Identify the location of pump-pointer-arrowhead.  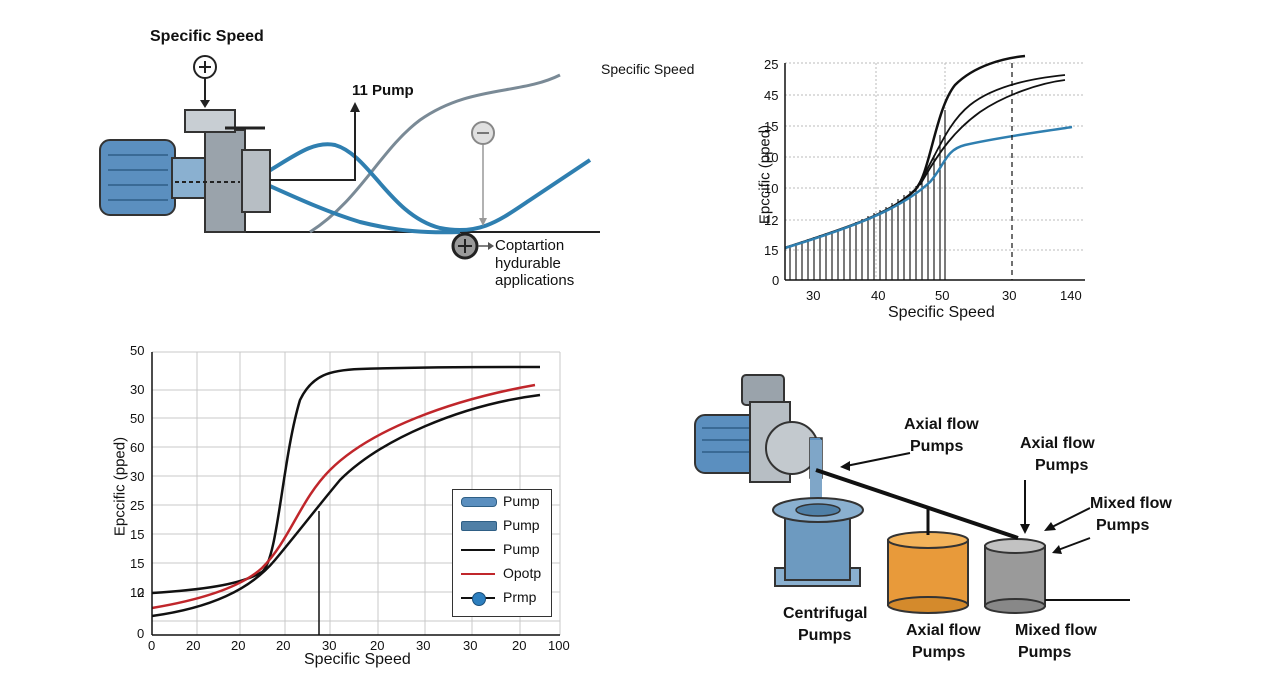
(355, 107).